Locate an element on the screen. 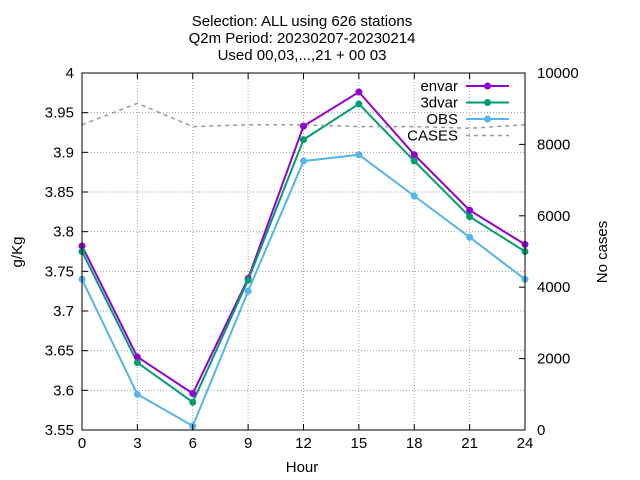 The image size is (640, 480). y-tick-label: 3.95 is located at coordinates (59, 113).